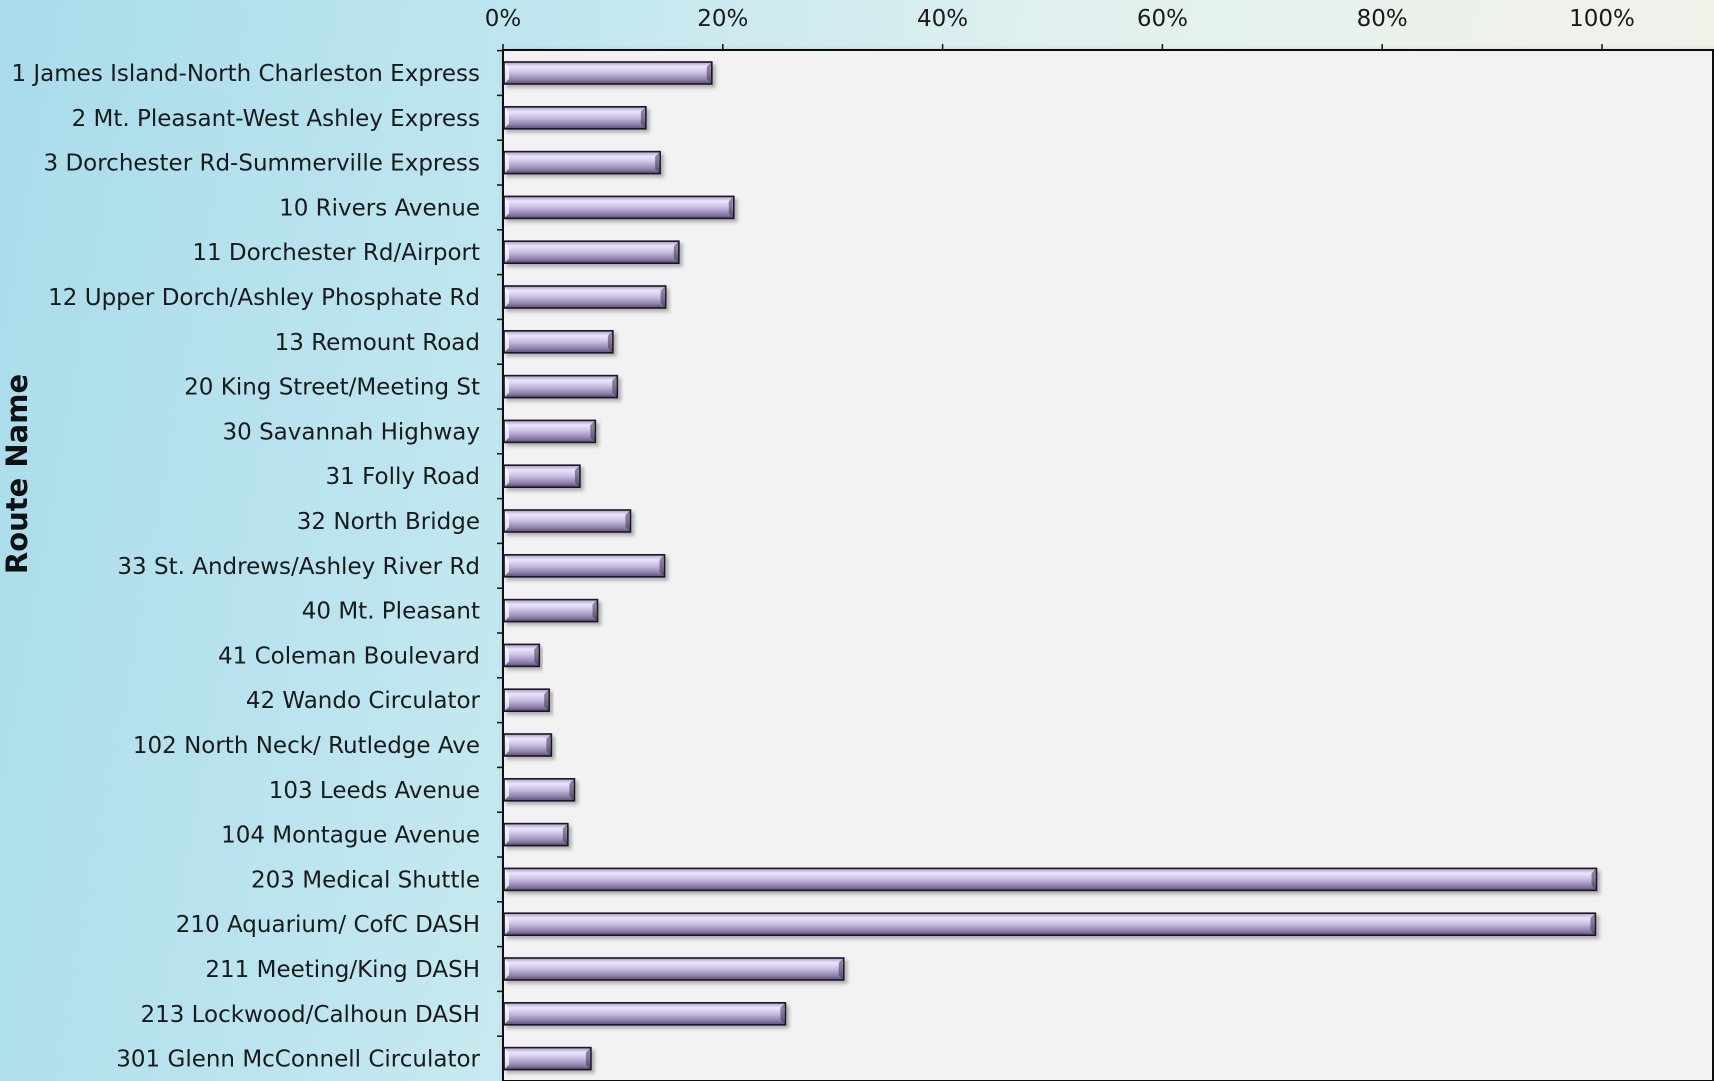  I want to click on category-label: 40 Mt. Pleasant, so click(391, 612).